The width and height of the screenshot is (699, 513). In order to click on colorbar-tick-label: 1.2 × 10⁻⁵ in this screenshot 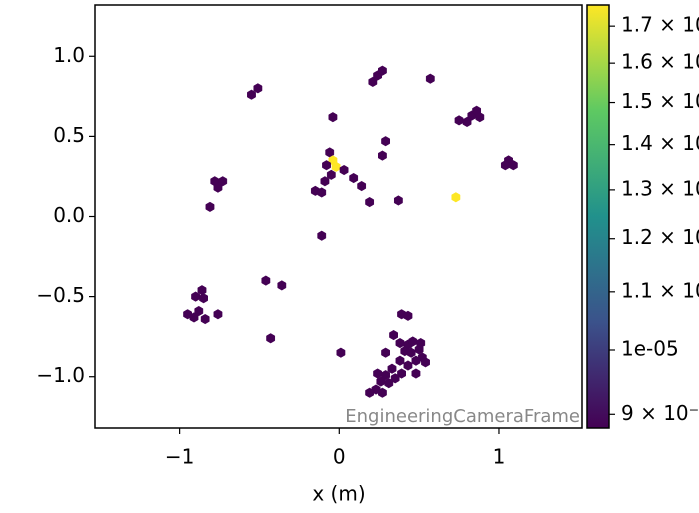, I will do `click(660, 237)`.